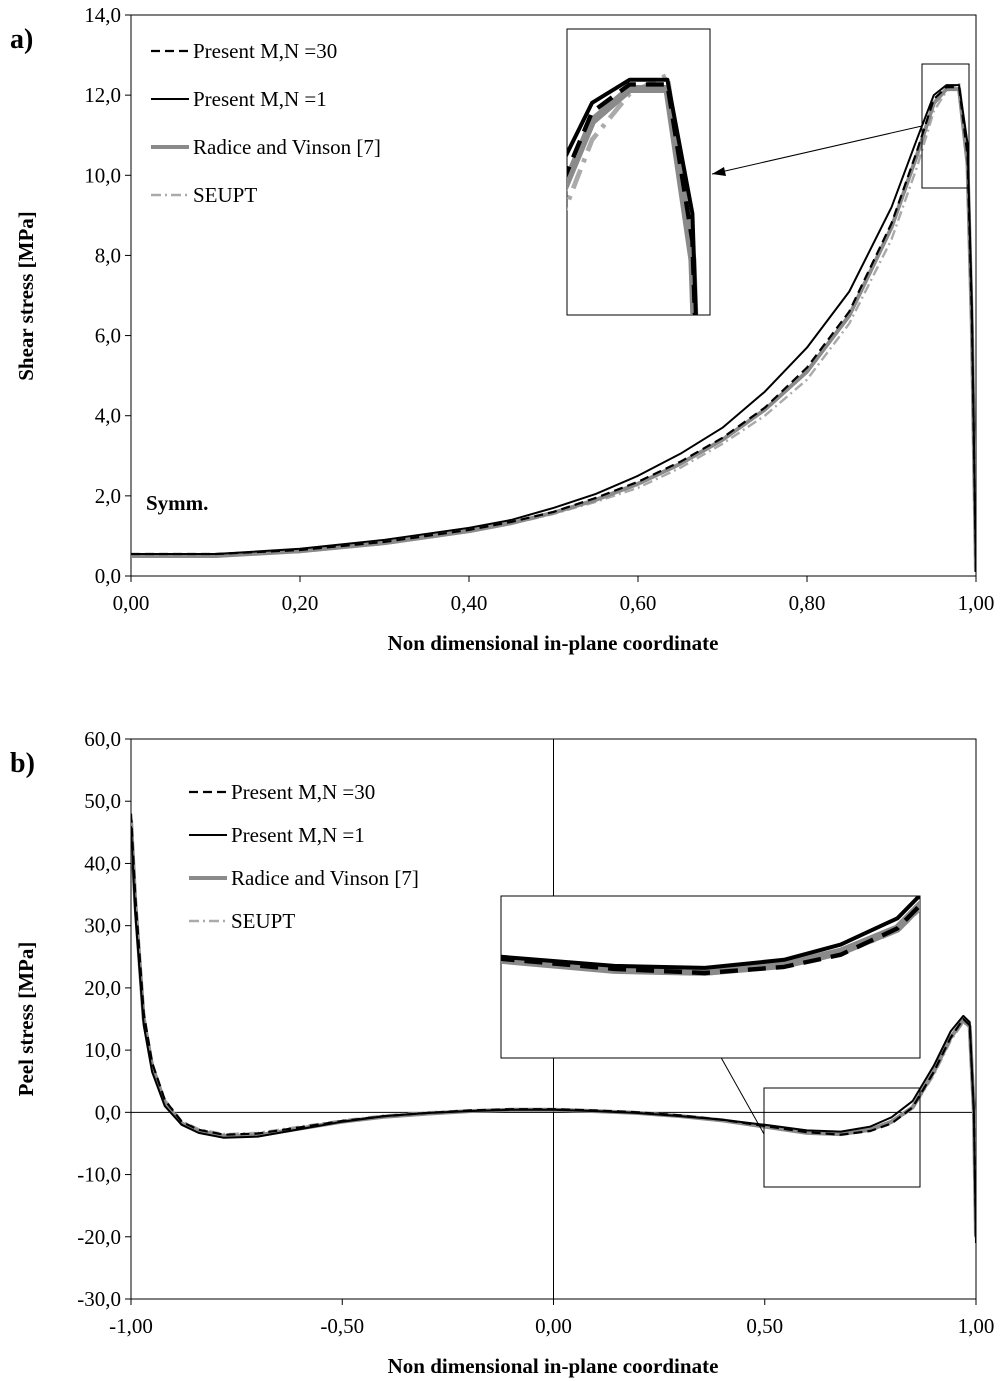 Image resolution: width=1004 pixels, height=1381 pixels. I want to click on x-tick-label: 0,50, so click(764, 1326).